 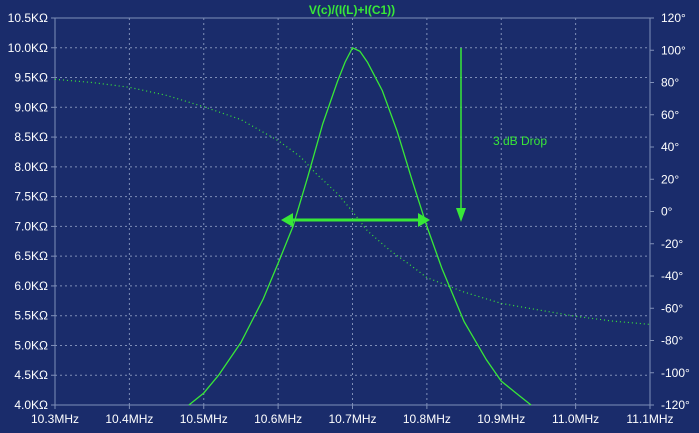 What do you see at coordinates (31, 226) in the screenshot?
I see `y-left-tick-label: 7.0KΩ` at bounding box center [31, 226].